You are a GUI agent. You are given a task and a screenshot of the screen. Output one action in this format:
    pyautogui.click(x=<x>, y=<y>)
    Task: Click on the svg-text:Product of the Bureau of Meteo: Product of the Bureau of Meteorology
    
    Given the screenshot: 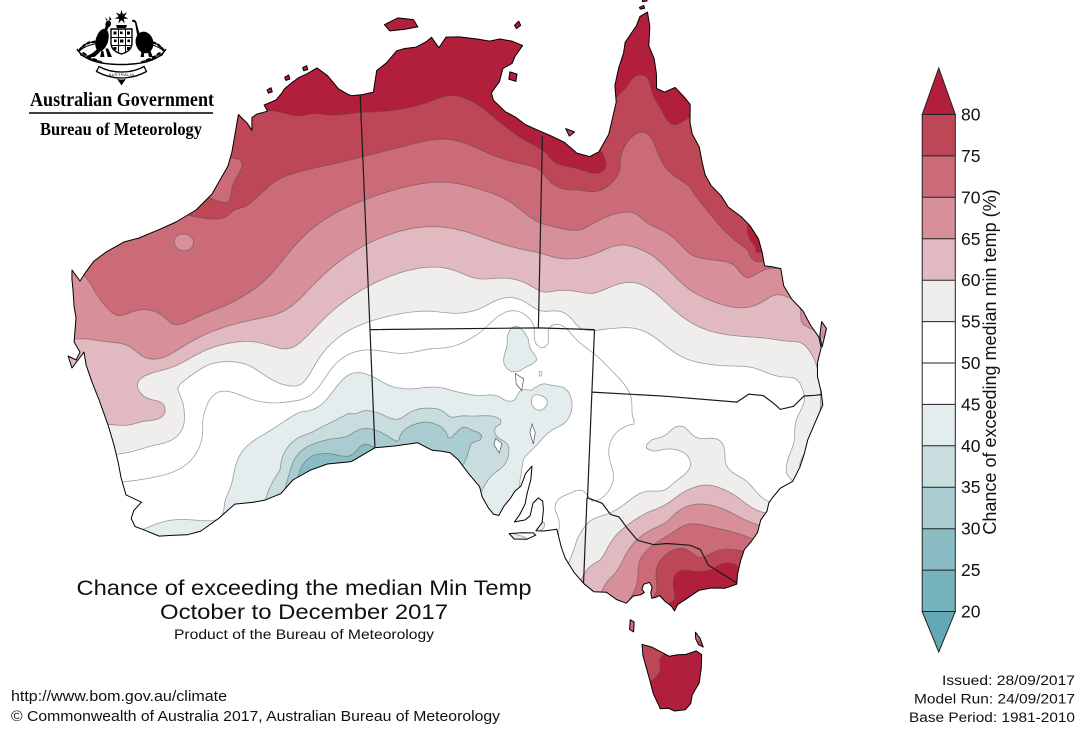 What is the action you would take?
    pyautogui.click(x=304, y=634)
    